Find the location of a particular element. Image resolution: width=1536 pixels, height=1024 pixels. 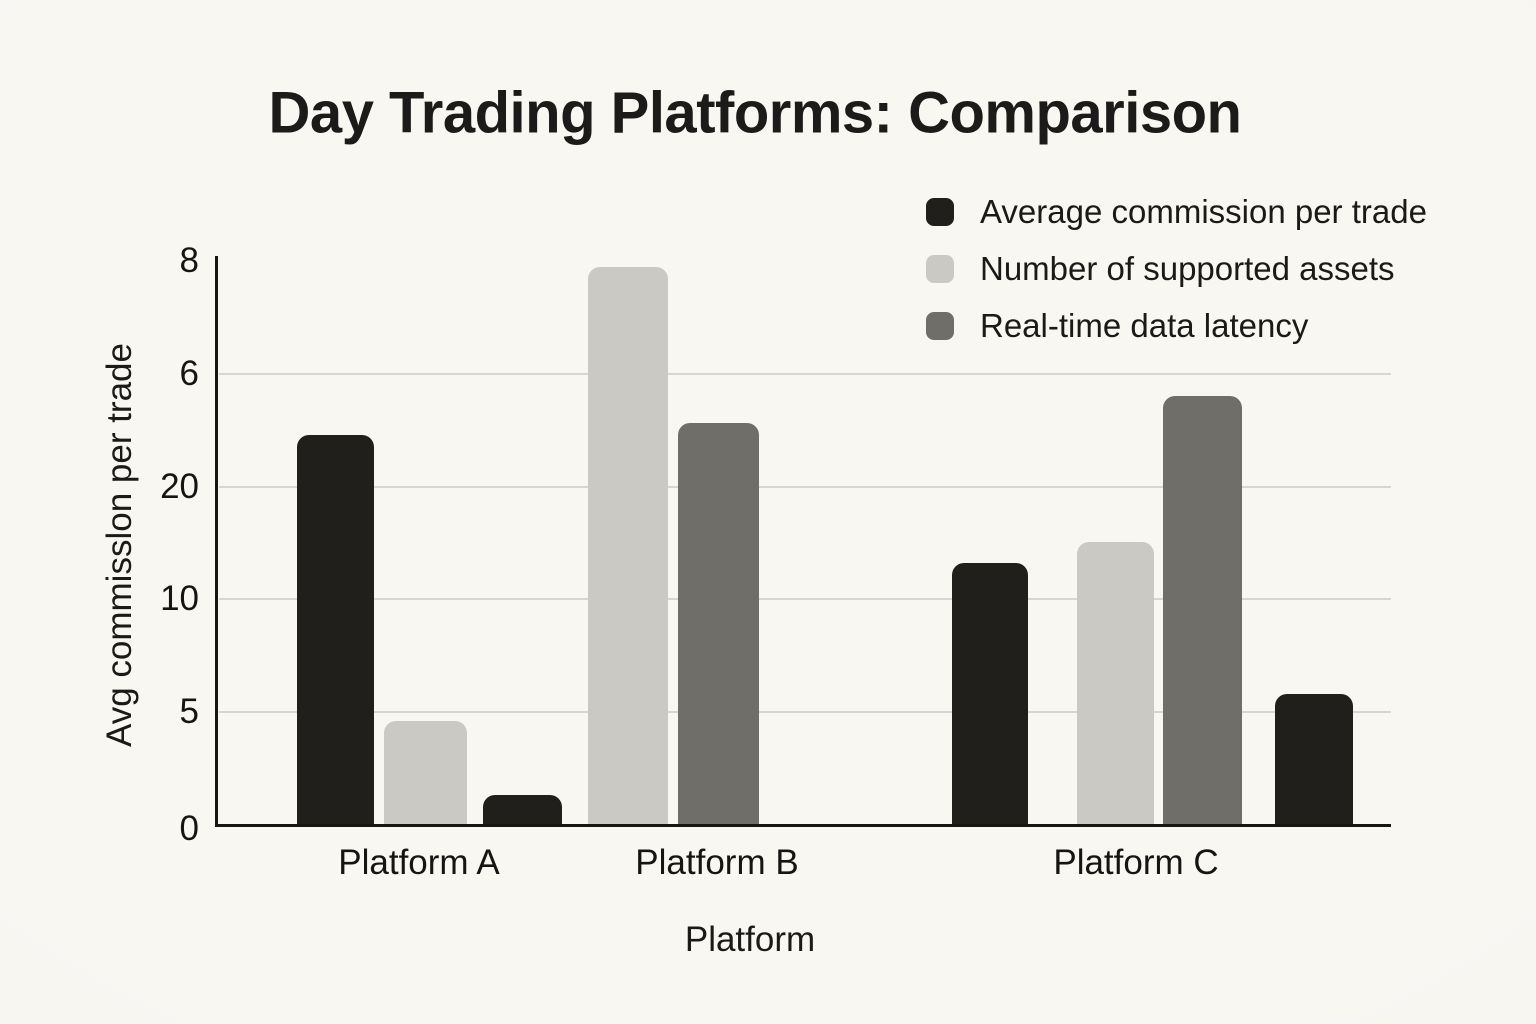

y-axis-line is located at coordinates (216, 541).